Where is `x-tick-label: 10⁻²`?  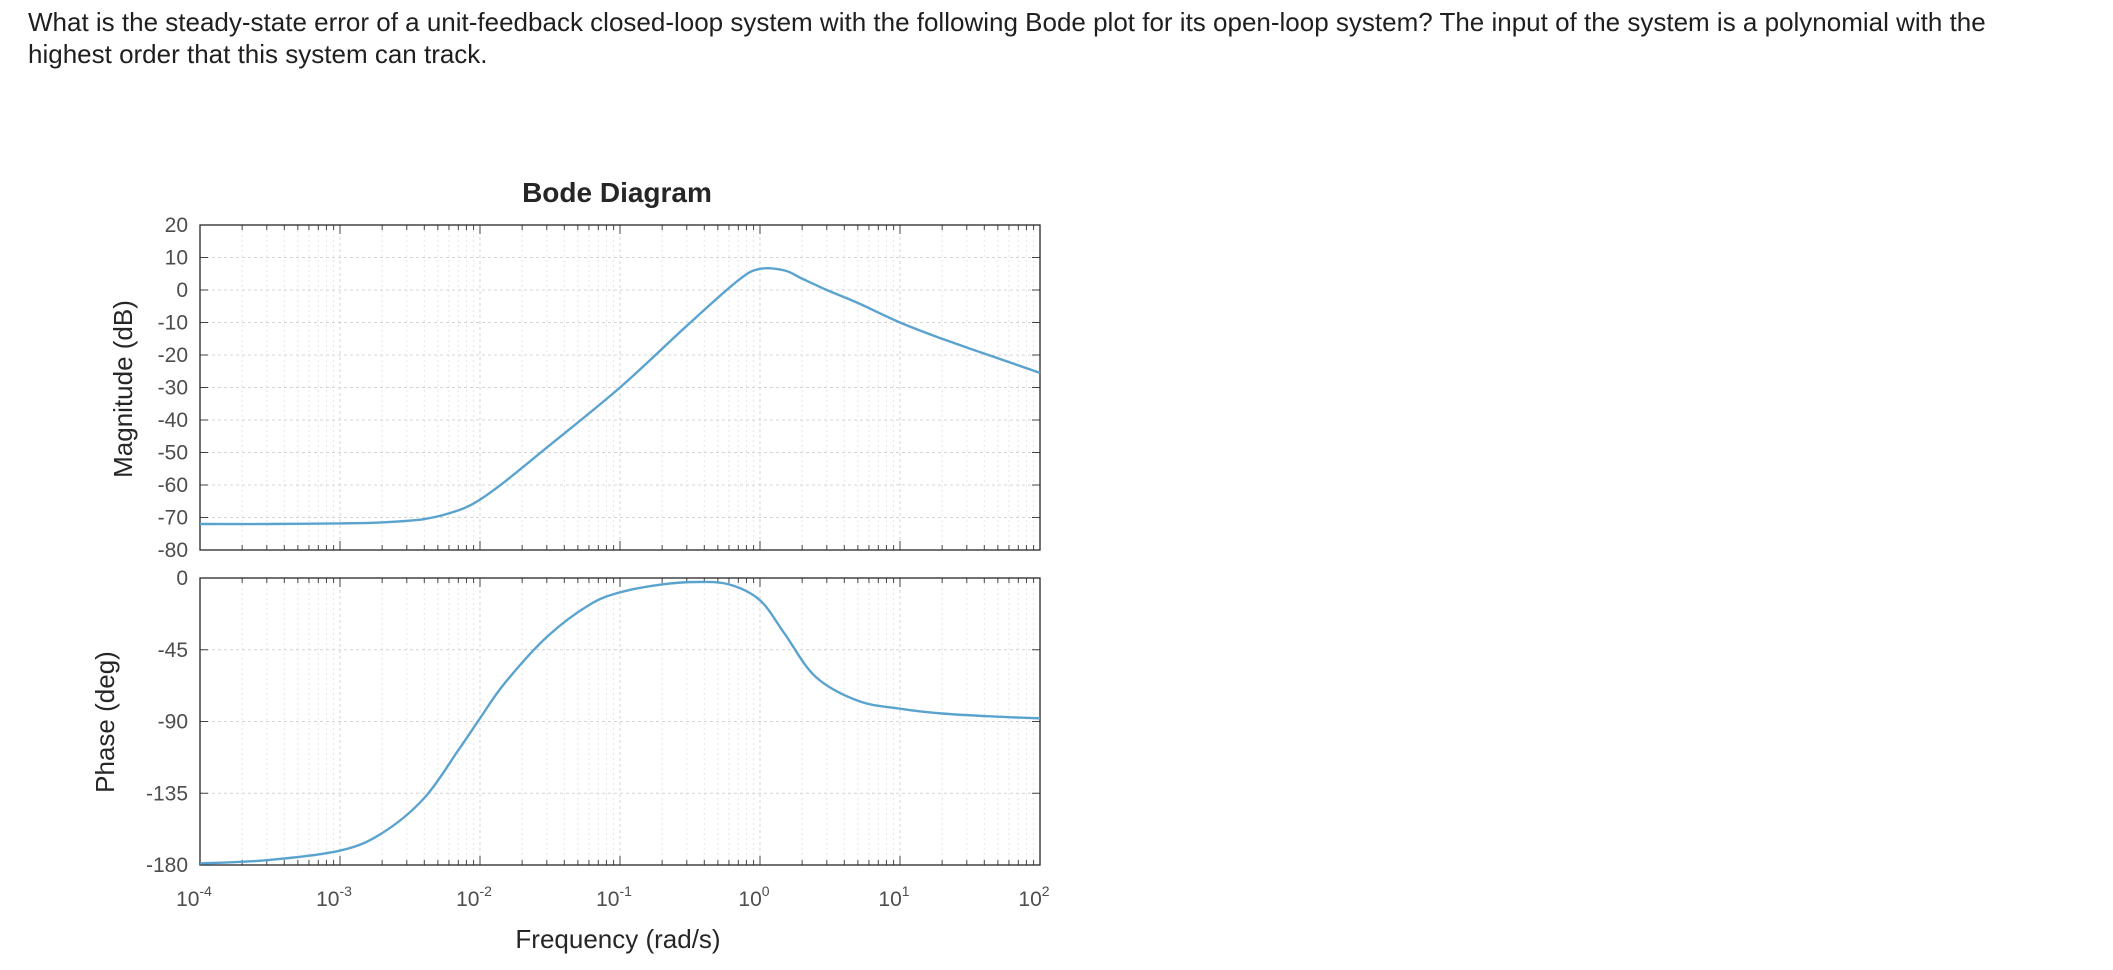 x-tick-label: 10⁻² is located at coordinates (474, 897).